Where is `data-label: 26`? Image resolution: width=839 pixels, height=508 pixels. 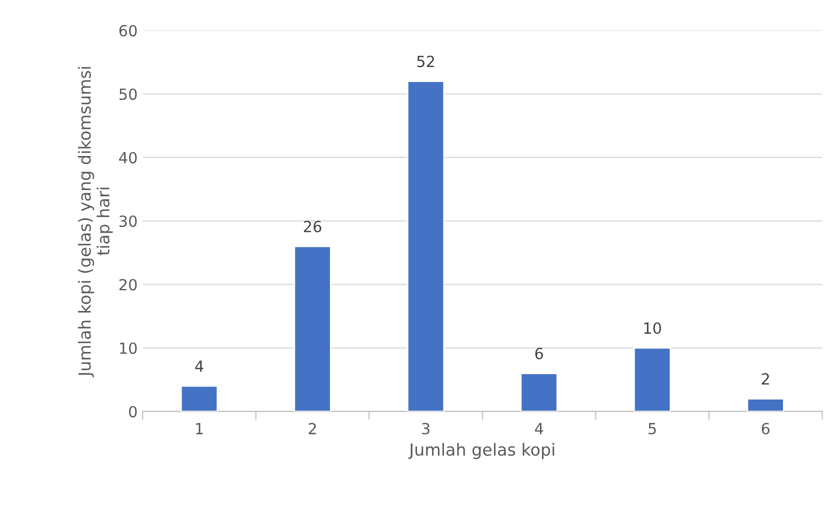
data-label: 26 is located at coordinates (313, 226).